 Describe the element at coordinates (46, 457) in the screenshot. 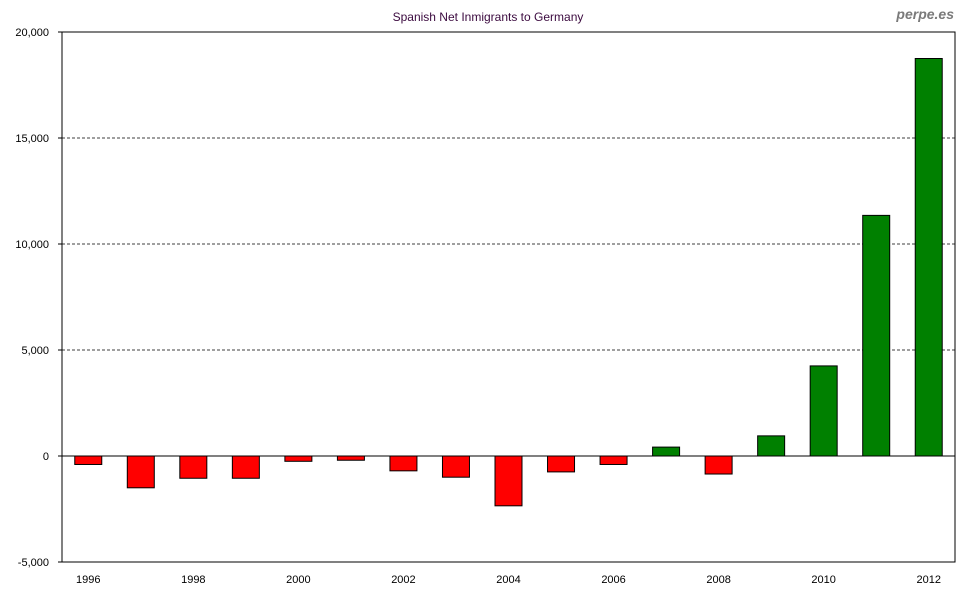

I see `y-tick-label: 0` at that location.